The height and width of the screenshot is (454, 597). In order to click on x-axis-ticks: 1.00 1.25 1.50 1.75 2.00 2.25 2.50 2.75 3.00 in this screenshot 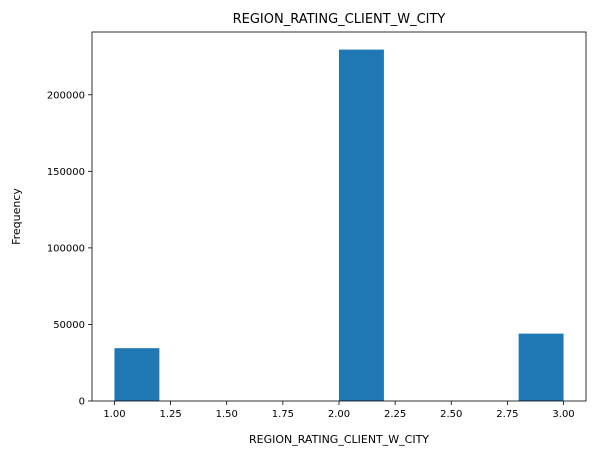, I will do `click(339, 410)`.